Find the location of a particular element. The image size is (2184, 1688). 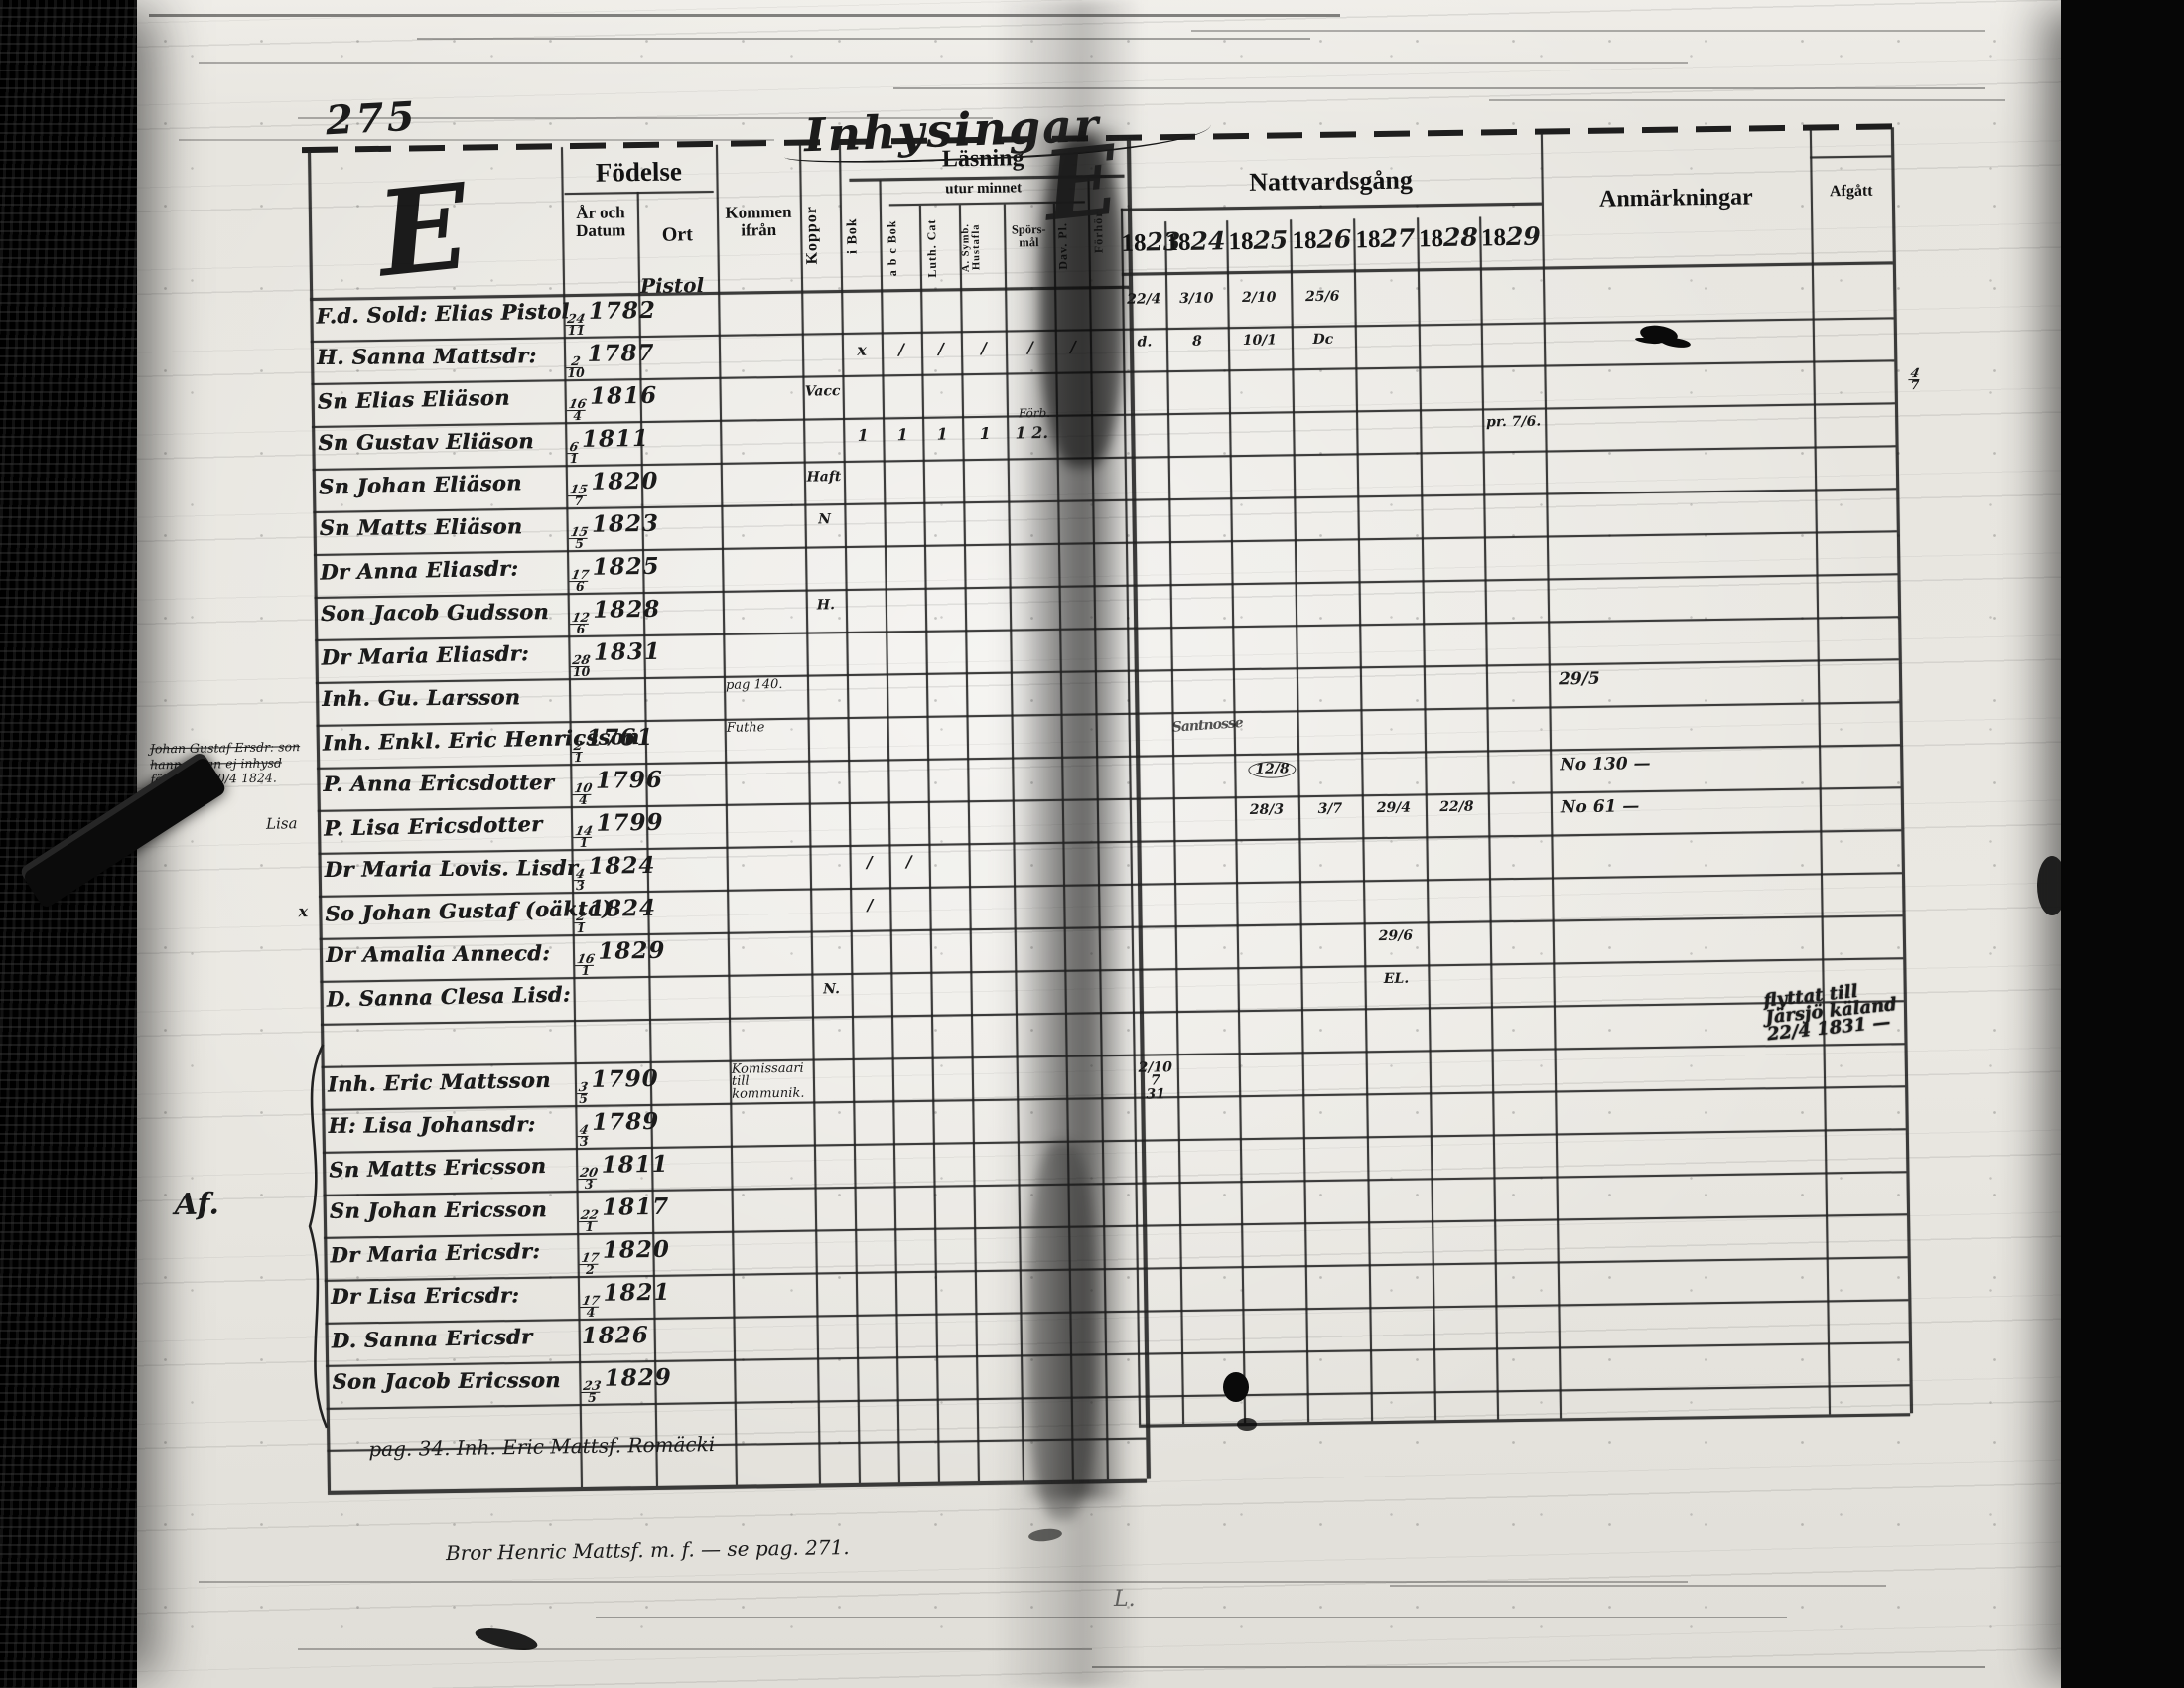

kommen-ifran-note: Futhe is located at coordinates (745, 728).